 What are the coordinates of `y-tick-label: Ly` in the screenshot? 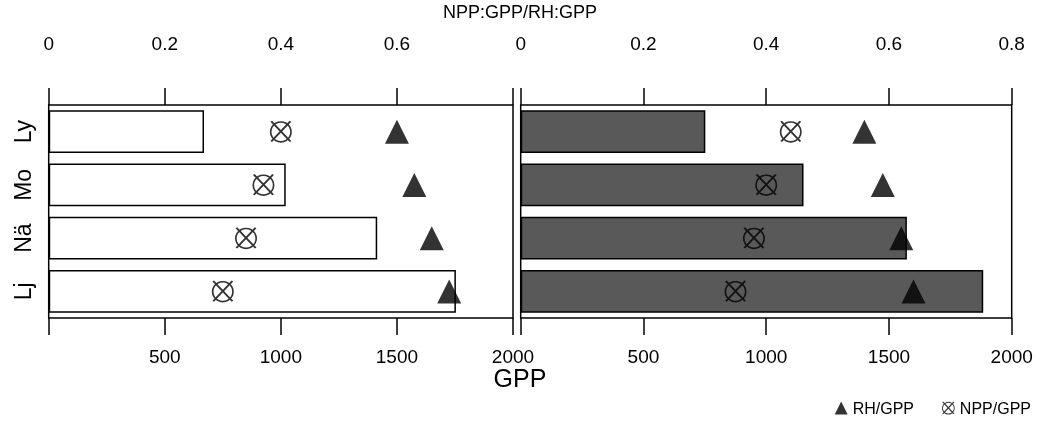 It's located at (23, 131).